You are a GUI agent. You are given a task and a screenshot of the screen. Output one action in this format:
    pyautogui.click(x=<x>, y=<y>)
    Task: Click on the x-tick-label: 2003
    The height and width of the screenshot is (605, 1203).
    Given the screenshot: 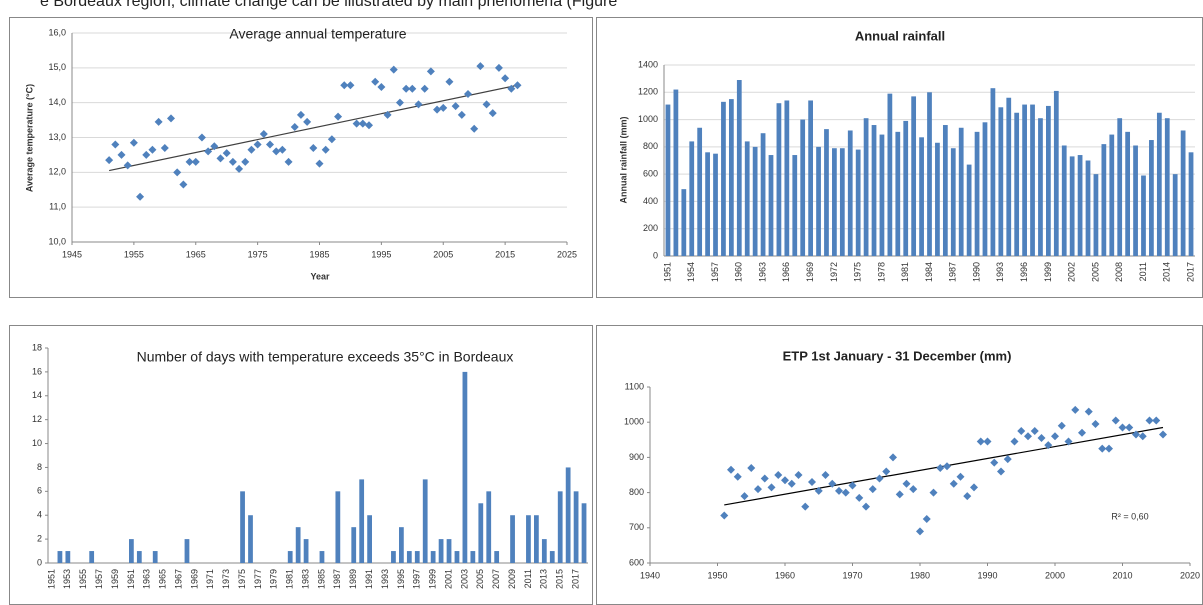 What is the action you would take?
    pyautogui.click(x=464, y=579)
    